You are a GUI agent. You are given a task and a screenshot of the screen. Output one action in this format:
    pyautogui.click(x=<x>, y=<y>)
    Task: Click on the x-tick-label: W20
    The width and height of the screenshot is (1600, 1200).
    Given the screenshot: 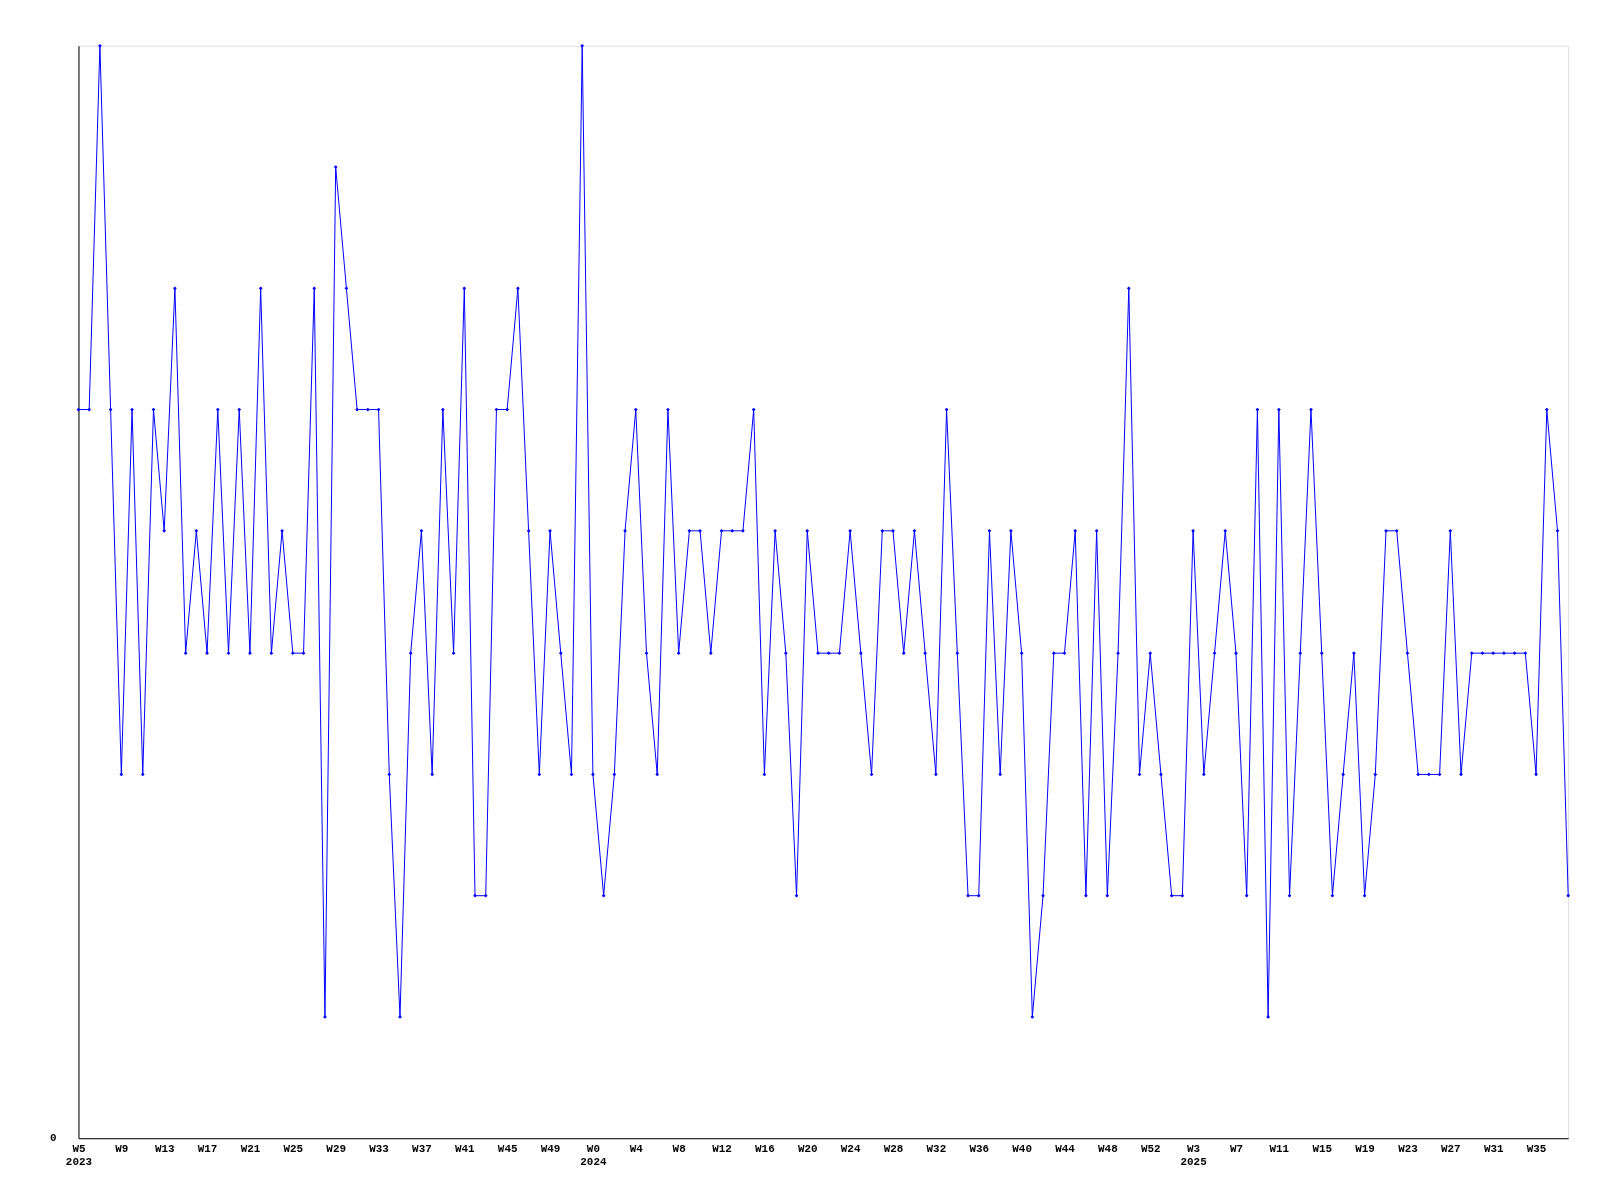 What is the action you would take?
    pyautogui.click(x=807, y=1148)
    